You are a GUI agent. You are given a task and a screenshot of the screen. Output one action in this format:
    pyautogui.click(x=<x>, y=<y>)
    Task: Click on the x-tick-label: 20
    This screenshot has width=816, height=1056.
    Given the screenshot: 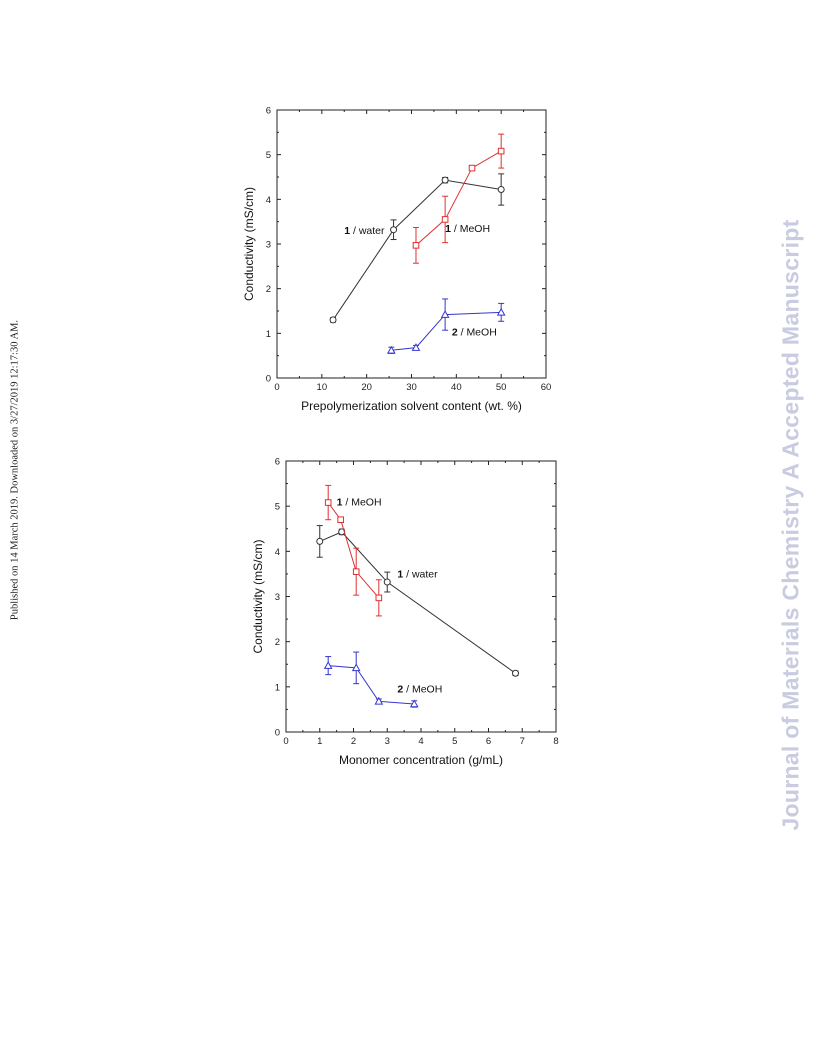 What is the action you would take?
    pyautogui.click(x=366, y=387)
    